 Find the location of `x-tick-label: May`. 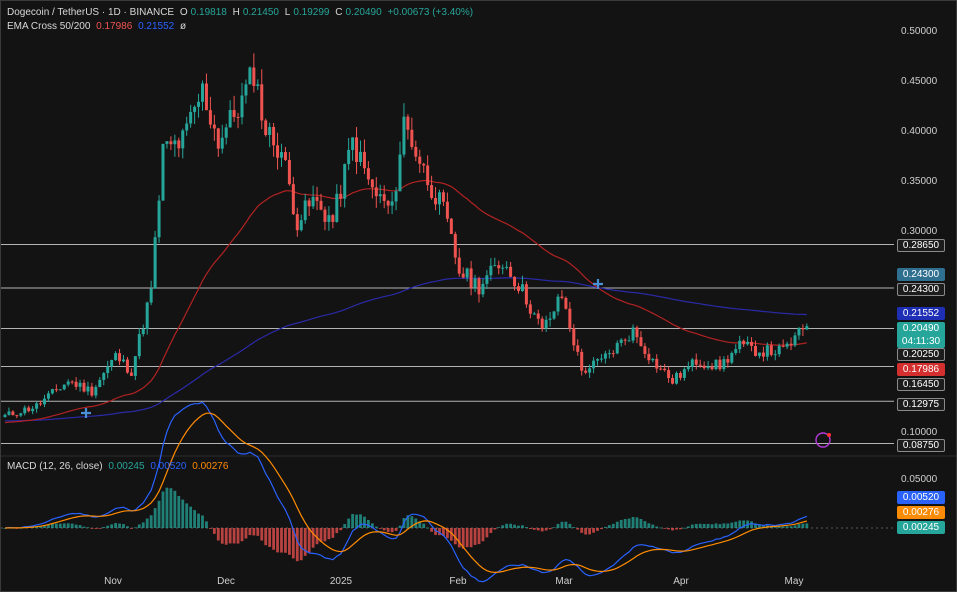

x-tick-label: May is located at coordinates (794, 581).